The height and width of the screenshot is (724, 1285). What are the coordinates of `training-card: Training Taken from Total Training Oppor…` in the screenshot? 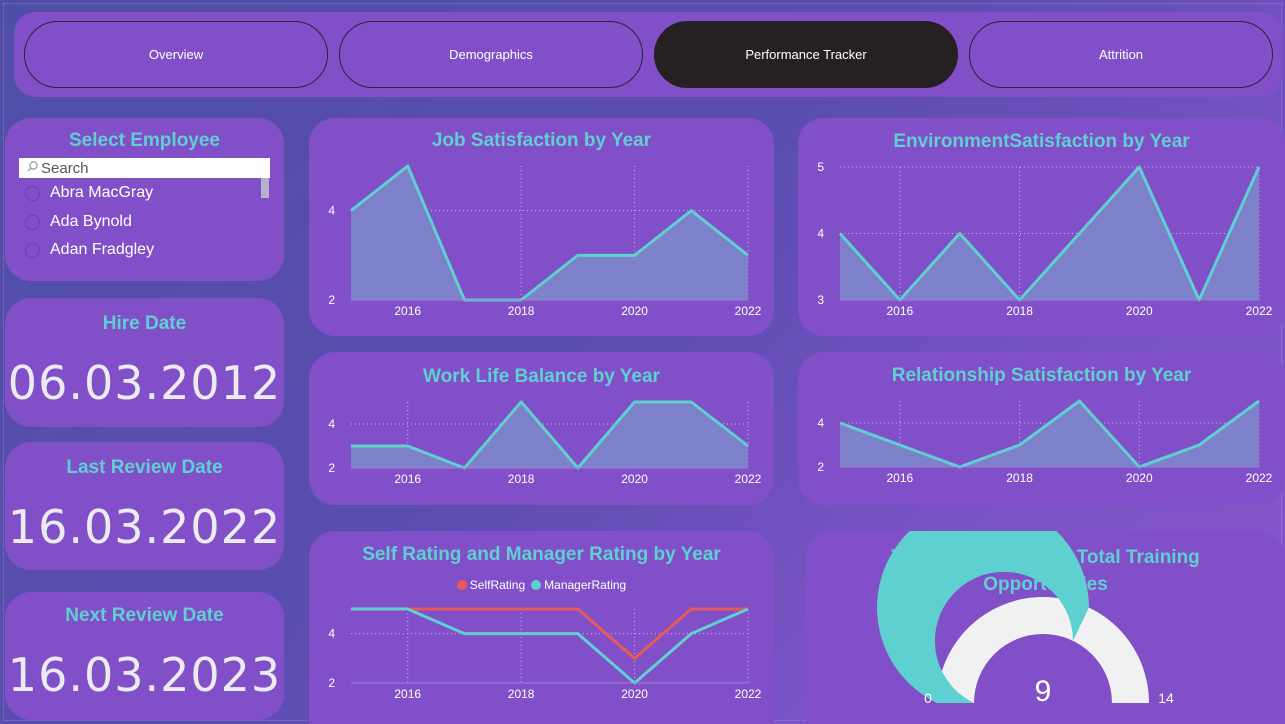 It's located at (1045, 627).